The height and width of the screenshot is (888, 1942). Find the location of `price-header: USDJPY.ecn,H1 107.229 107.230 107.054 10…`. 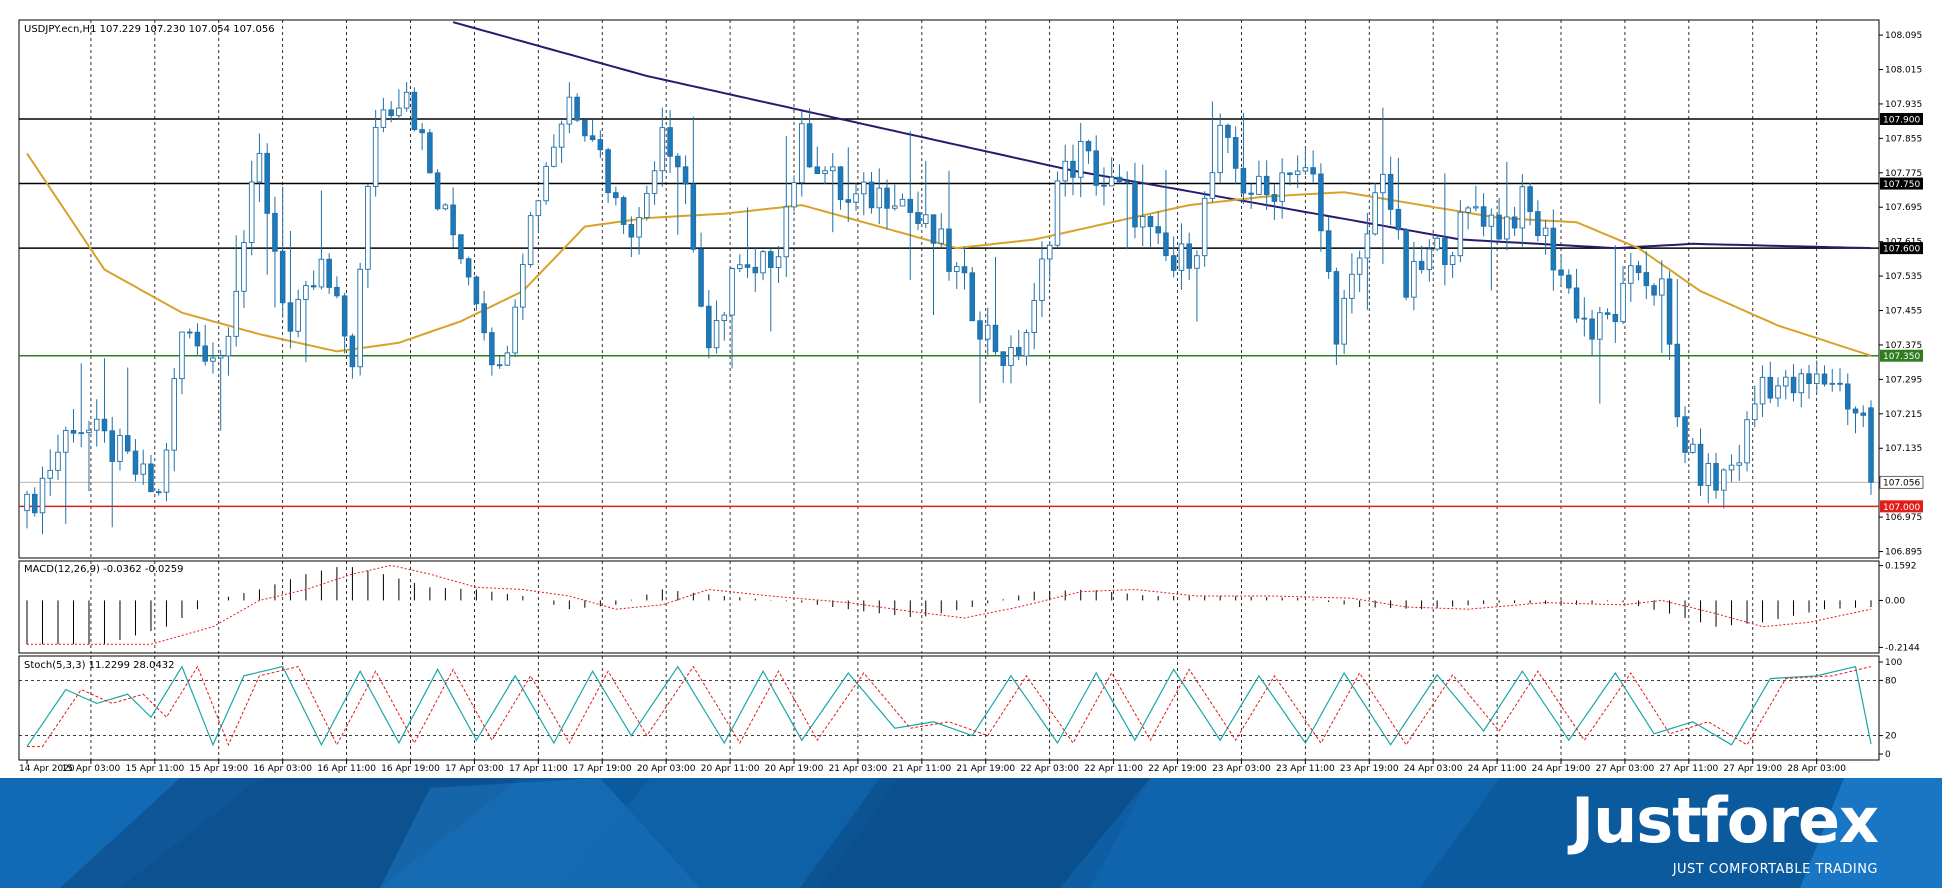

price-header: USDJPY.ecn,H1 107.229 107.230 107.054 10… is located at coordinates (149, 29).